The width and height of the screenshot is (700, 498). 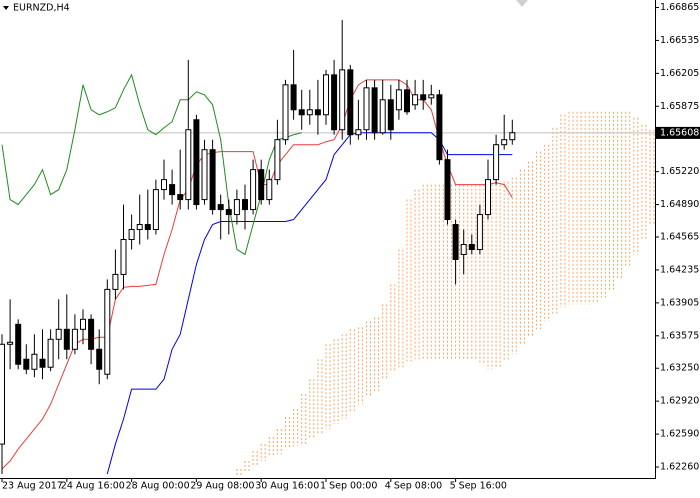 I want to click on y-tick-label: 1.66865, so click(x=679, y=7).